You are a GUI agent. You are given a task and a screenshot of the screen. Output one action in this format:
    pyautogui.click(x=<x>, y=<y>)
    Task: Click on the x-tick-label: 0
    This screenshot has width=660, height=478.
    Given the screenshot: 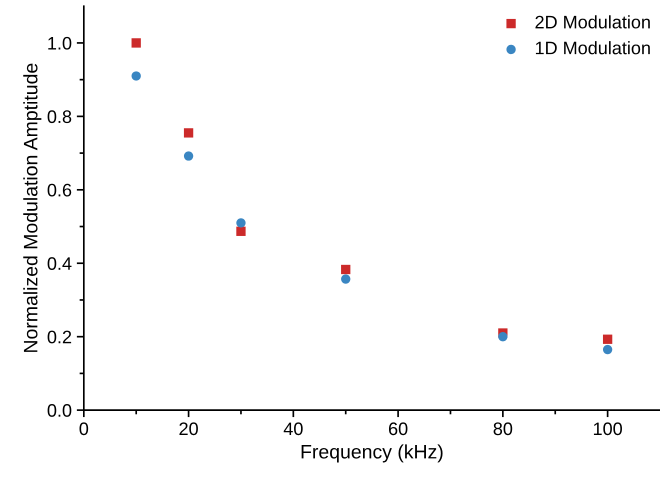 What is the action you would take?
    pyautogui.click(x=84, y=429)
    